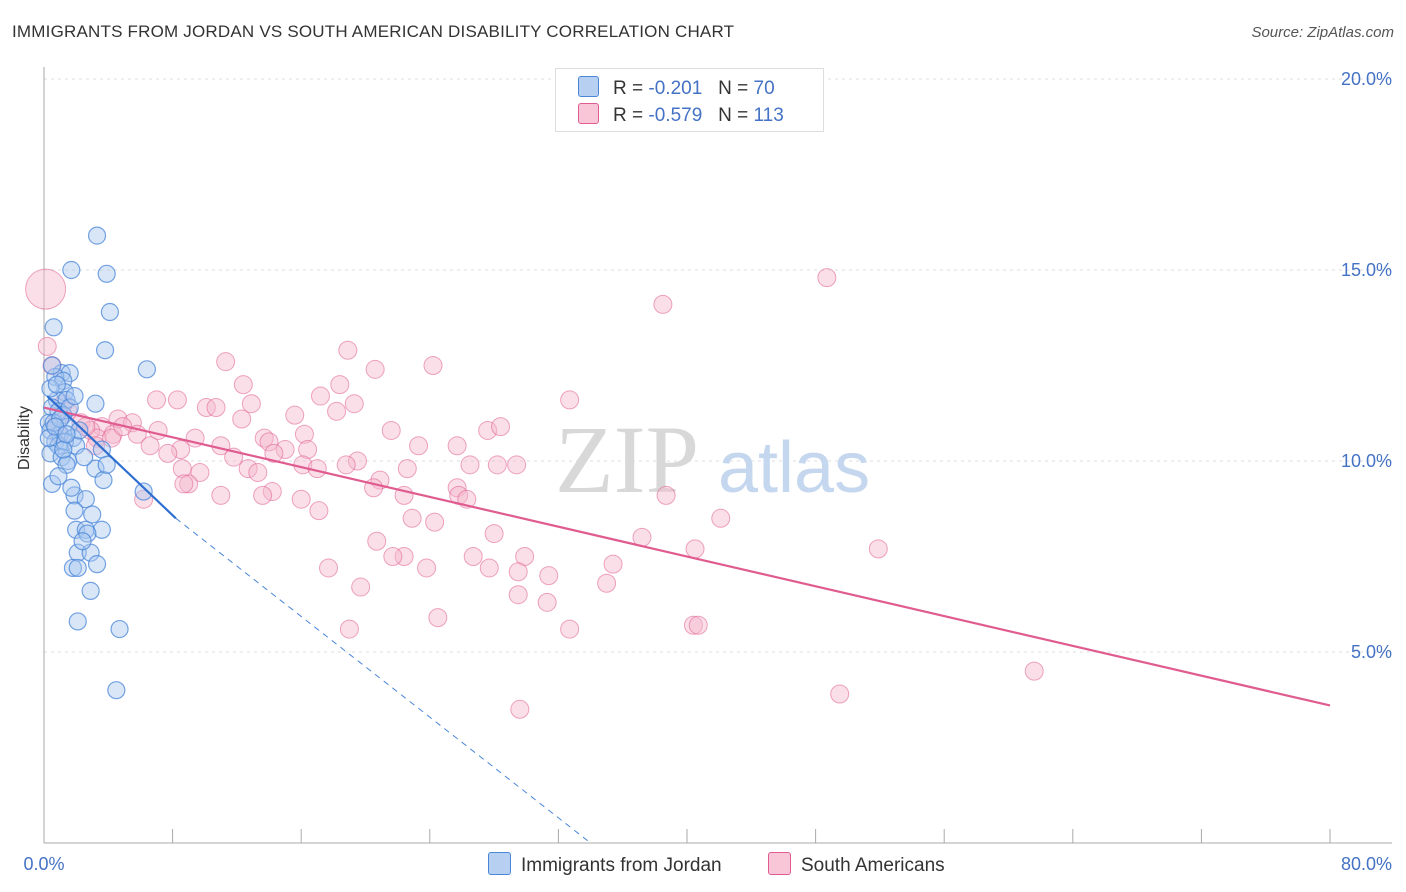 This screenshot has height=892, width=1406. Describe the element at coordinates (1366, 461) in the screenshot. I see `y-tick-label: 10.0%` at that location.